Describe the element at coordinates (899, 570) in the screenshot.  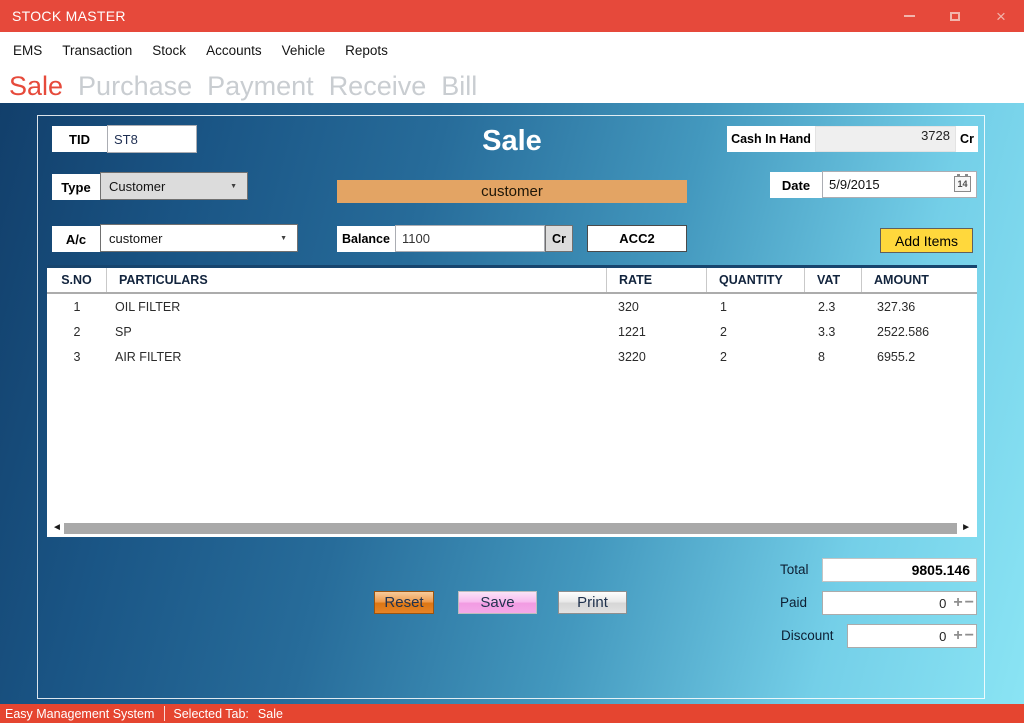
I see `total-value-box: 9805.146` at that location.